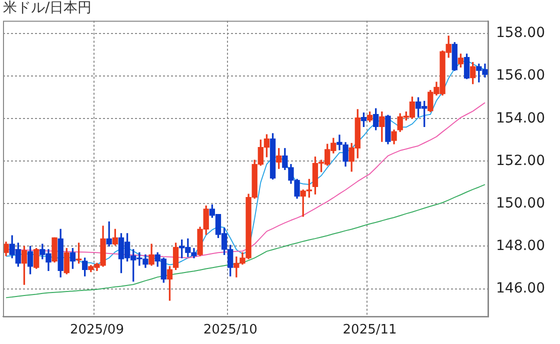 The height and width of the screenshot is (344, 560). Describe the element at coordinates (520, 160) in the screenshot. I see `y-tick-label: 152.00` at that location.